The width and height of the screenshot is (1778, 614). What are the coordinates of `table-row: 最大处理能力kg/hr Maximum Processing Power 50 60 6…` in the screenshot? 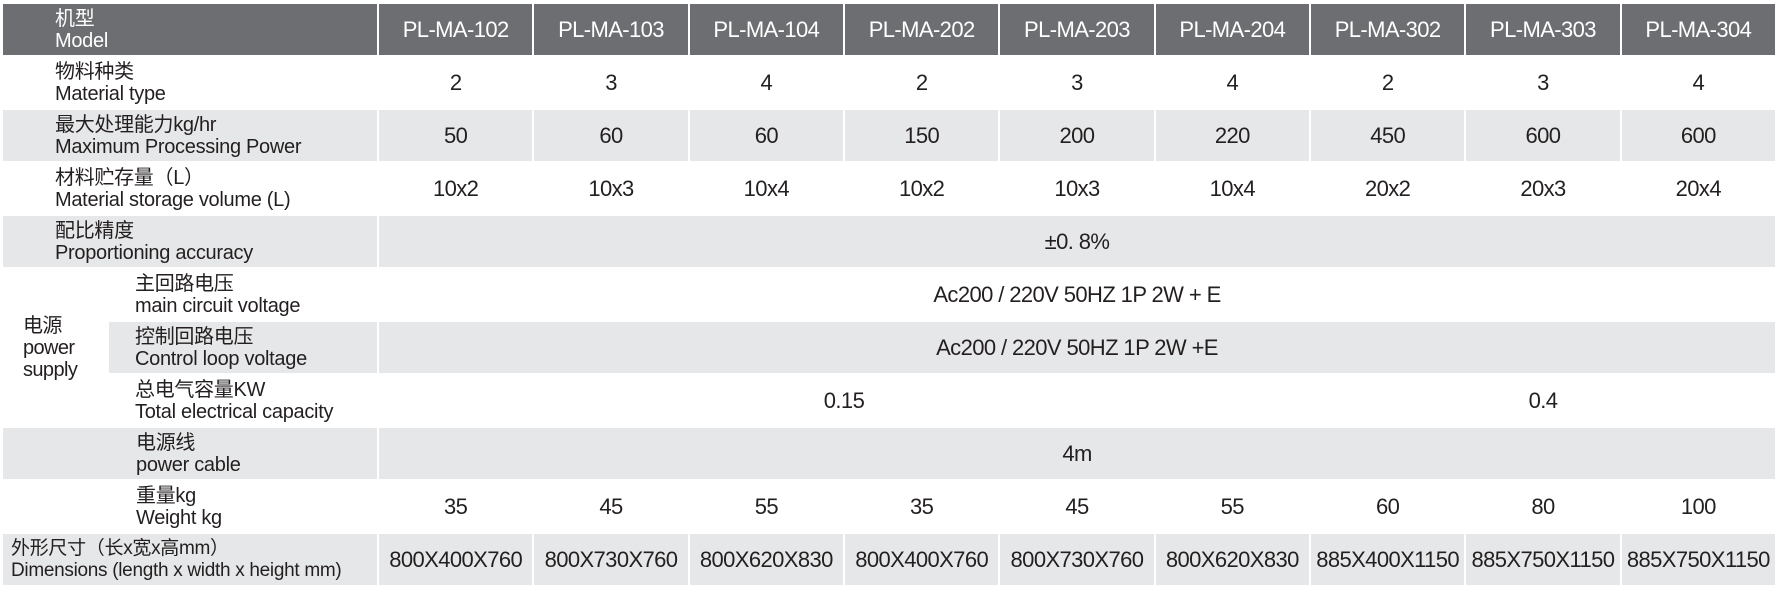 It's located at (889, 135).